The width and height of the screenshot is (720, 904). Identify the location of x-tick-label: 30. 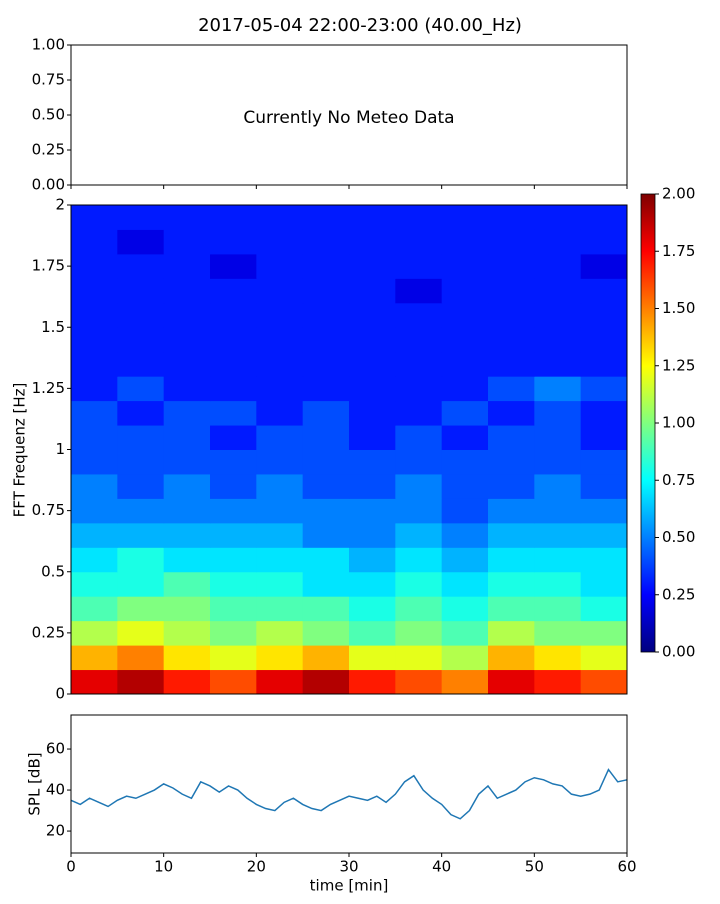
(348, 867).